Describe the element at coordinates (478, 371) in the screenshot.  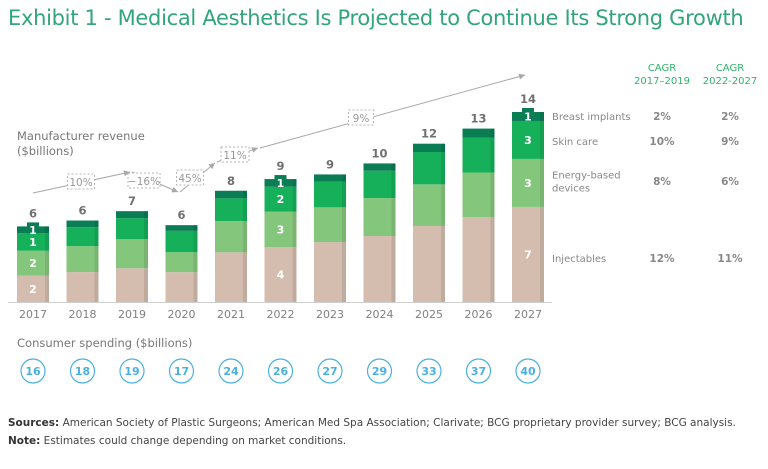
I see `consumer-spending-value: 37` at that location.